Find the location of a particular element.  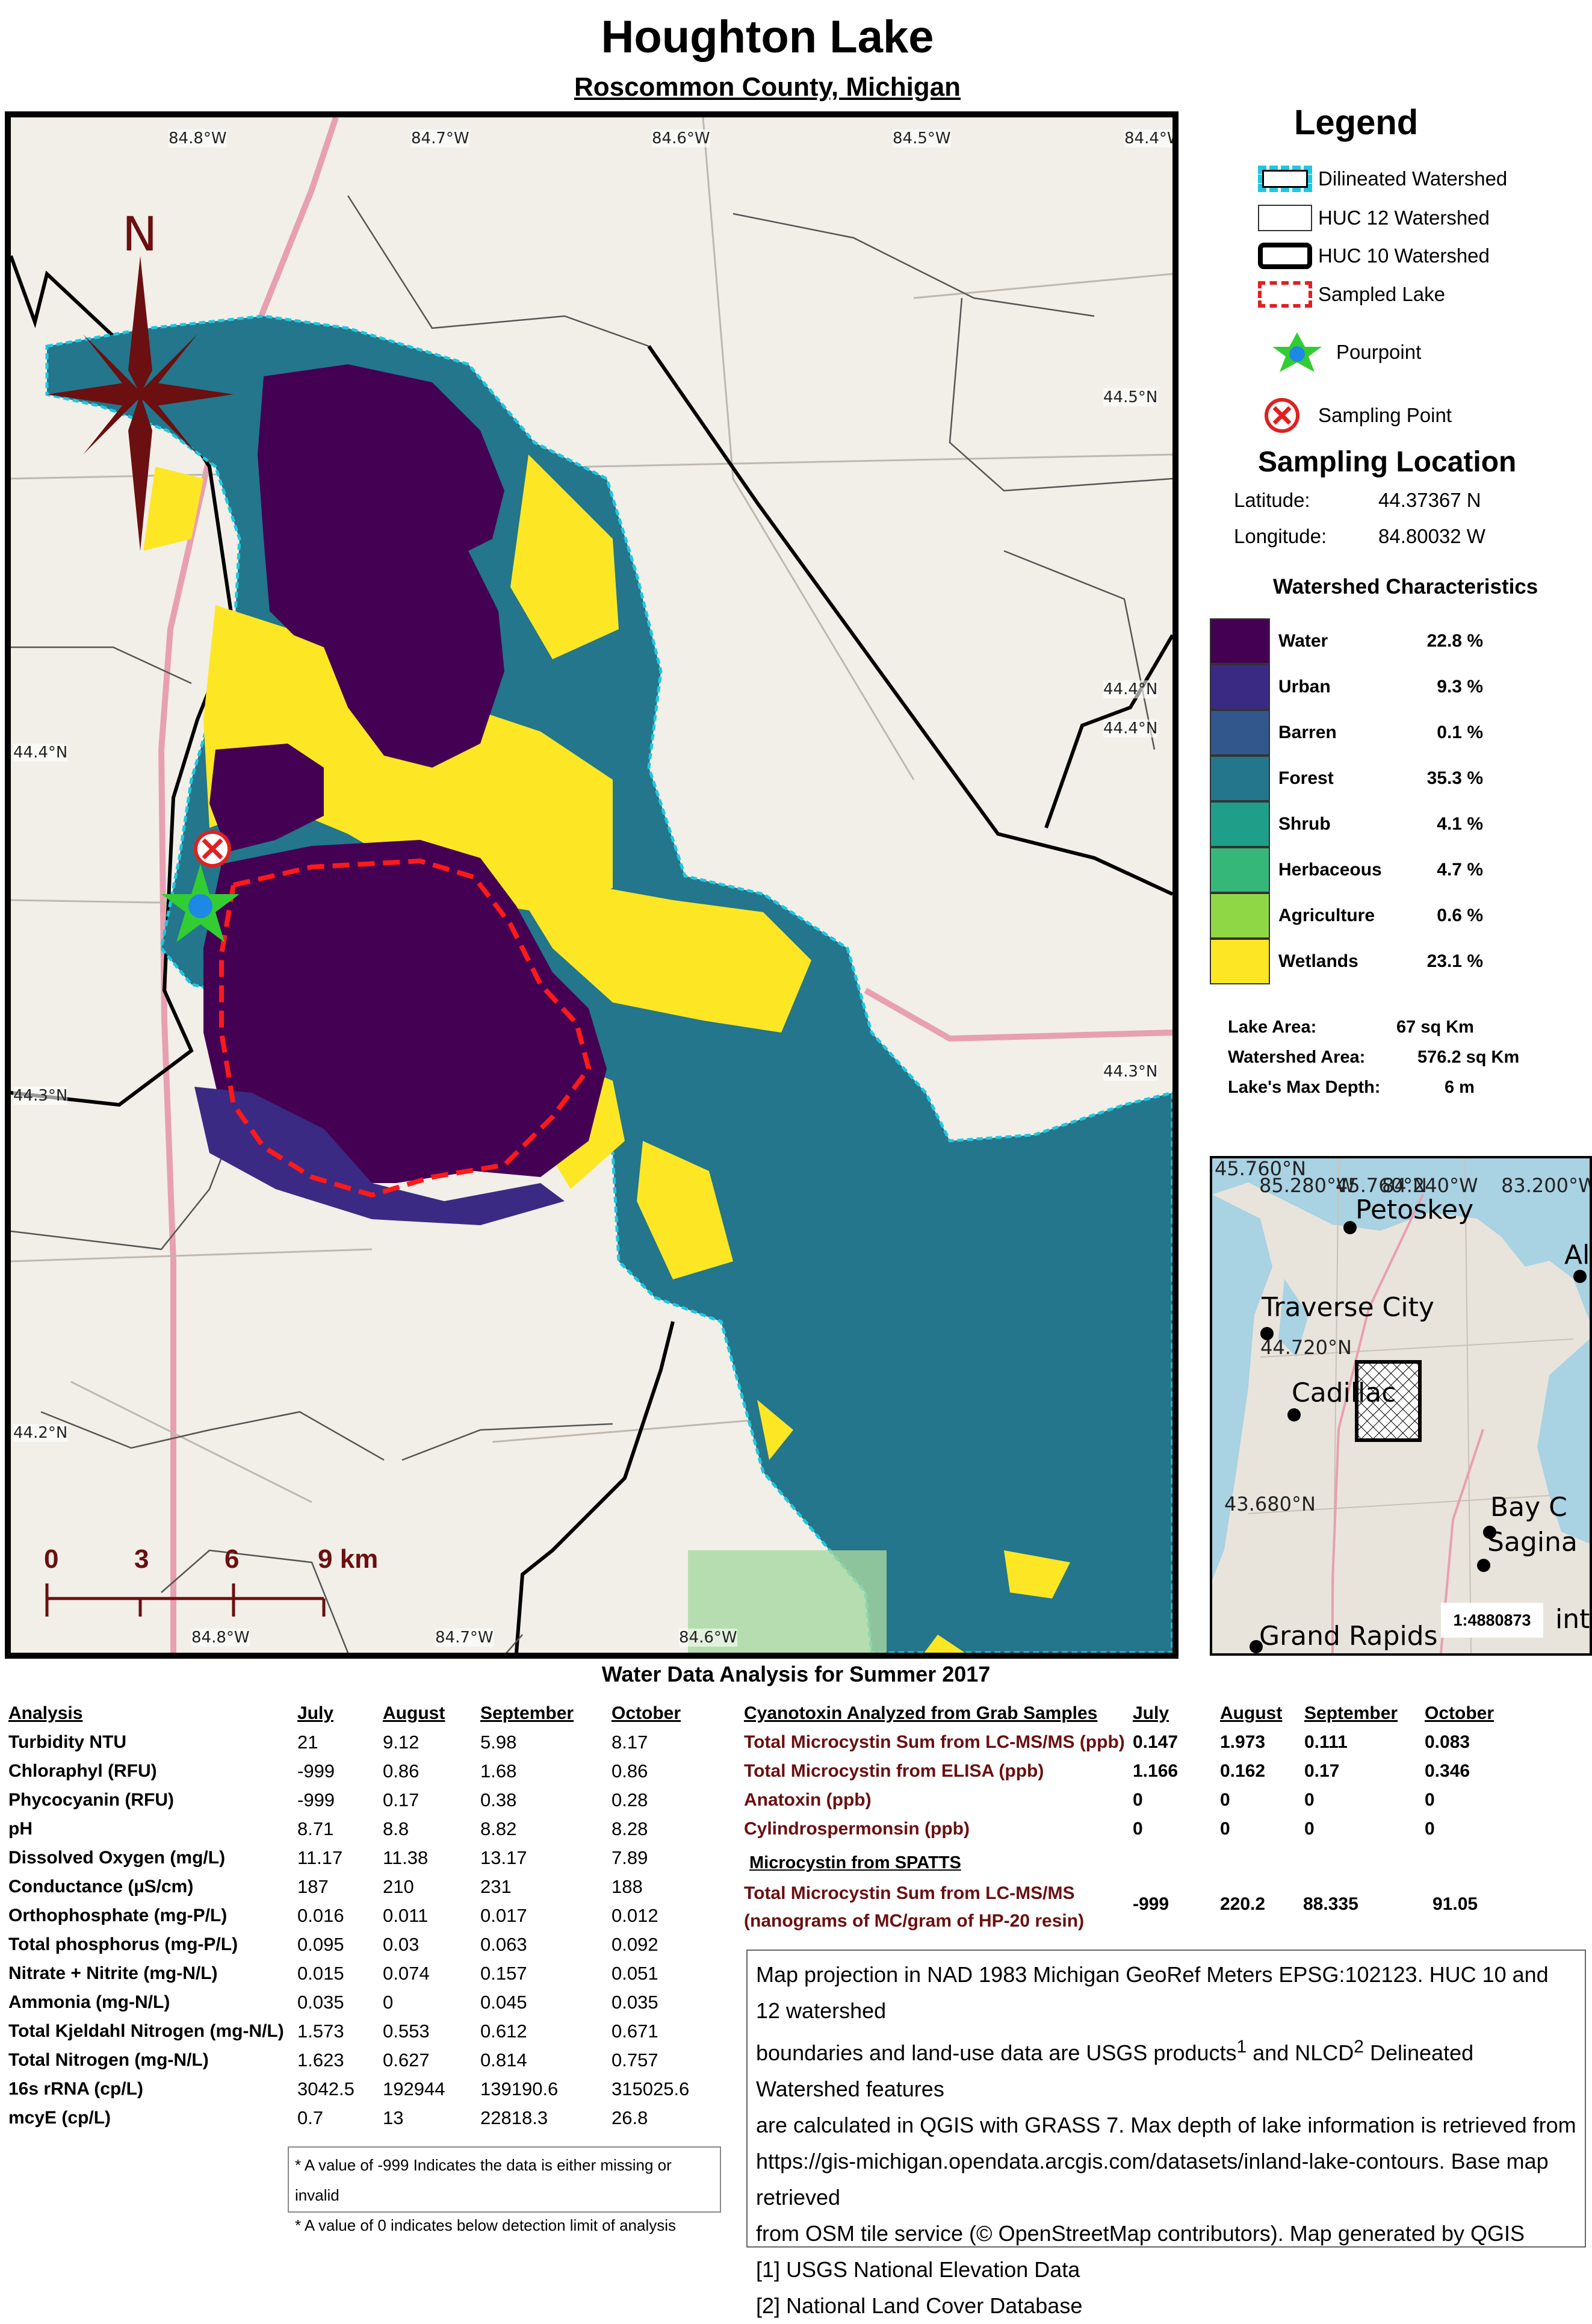

water-table-header: Analysis July August September October is located at coordinates (355, 1713).